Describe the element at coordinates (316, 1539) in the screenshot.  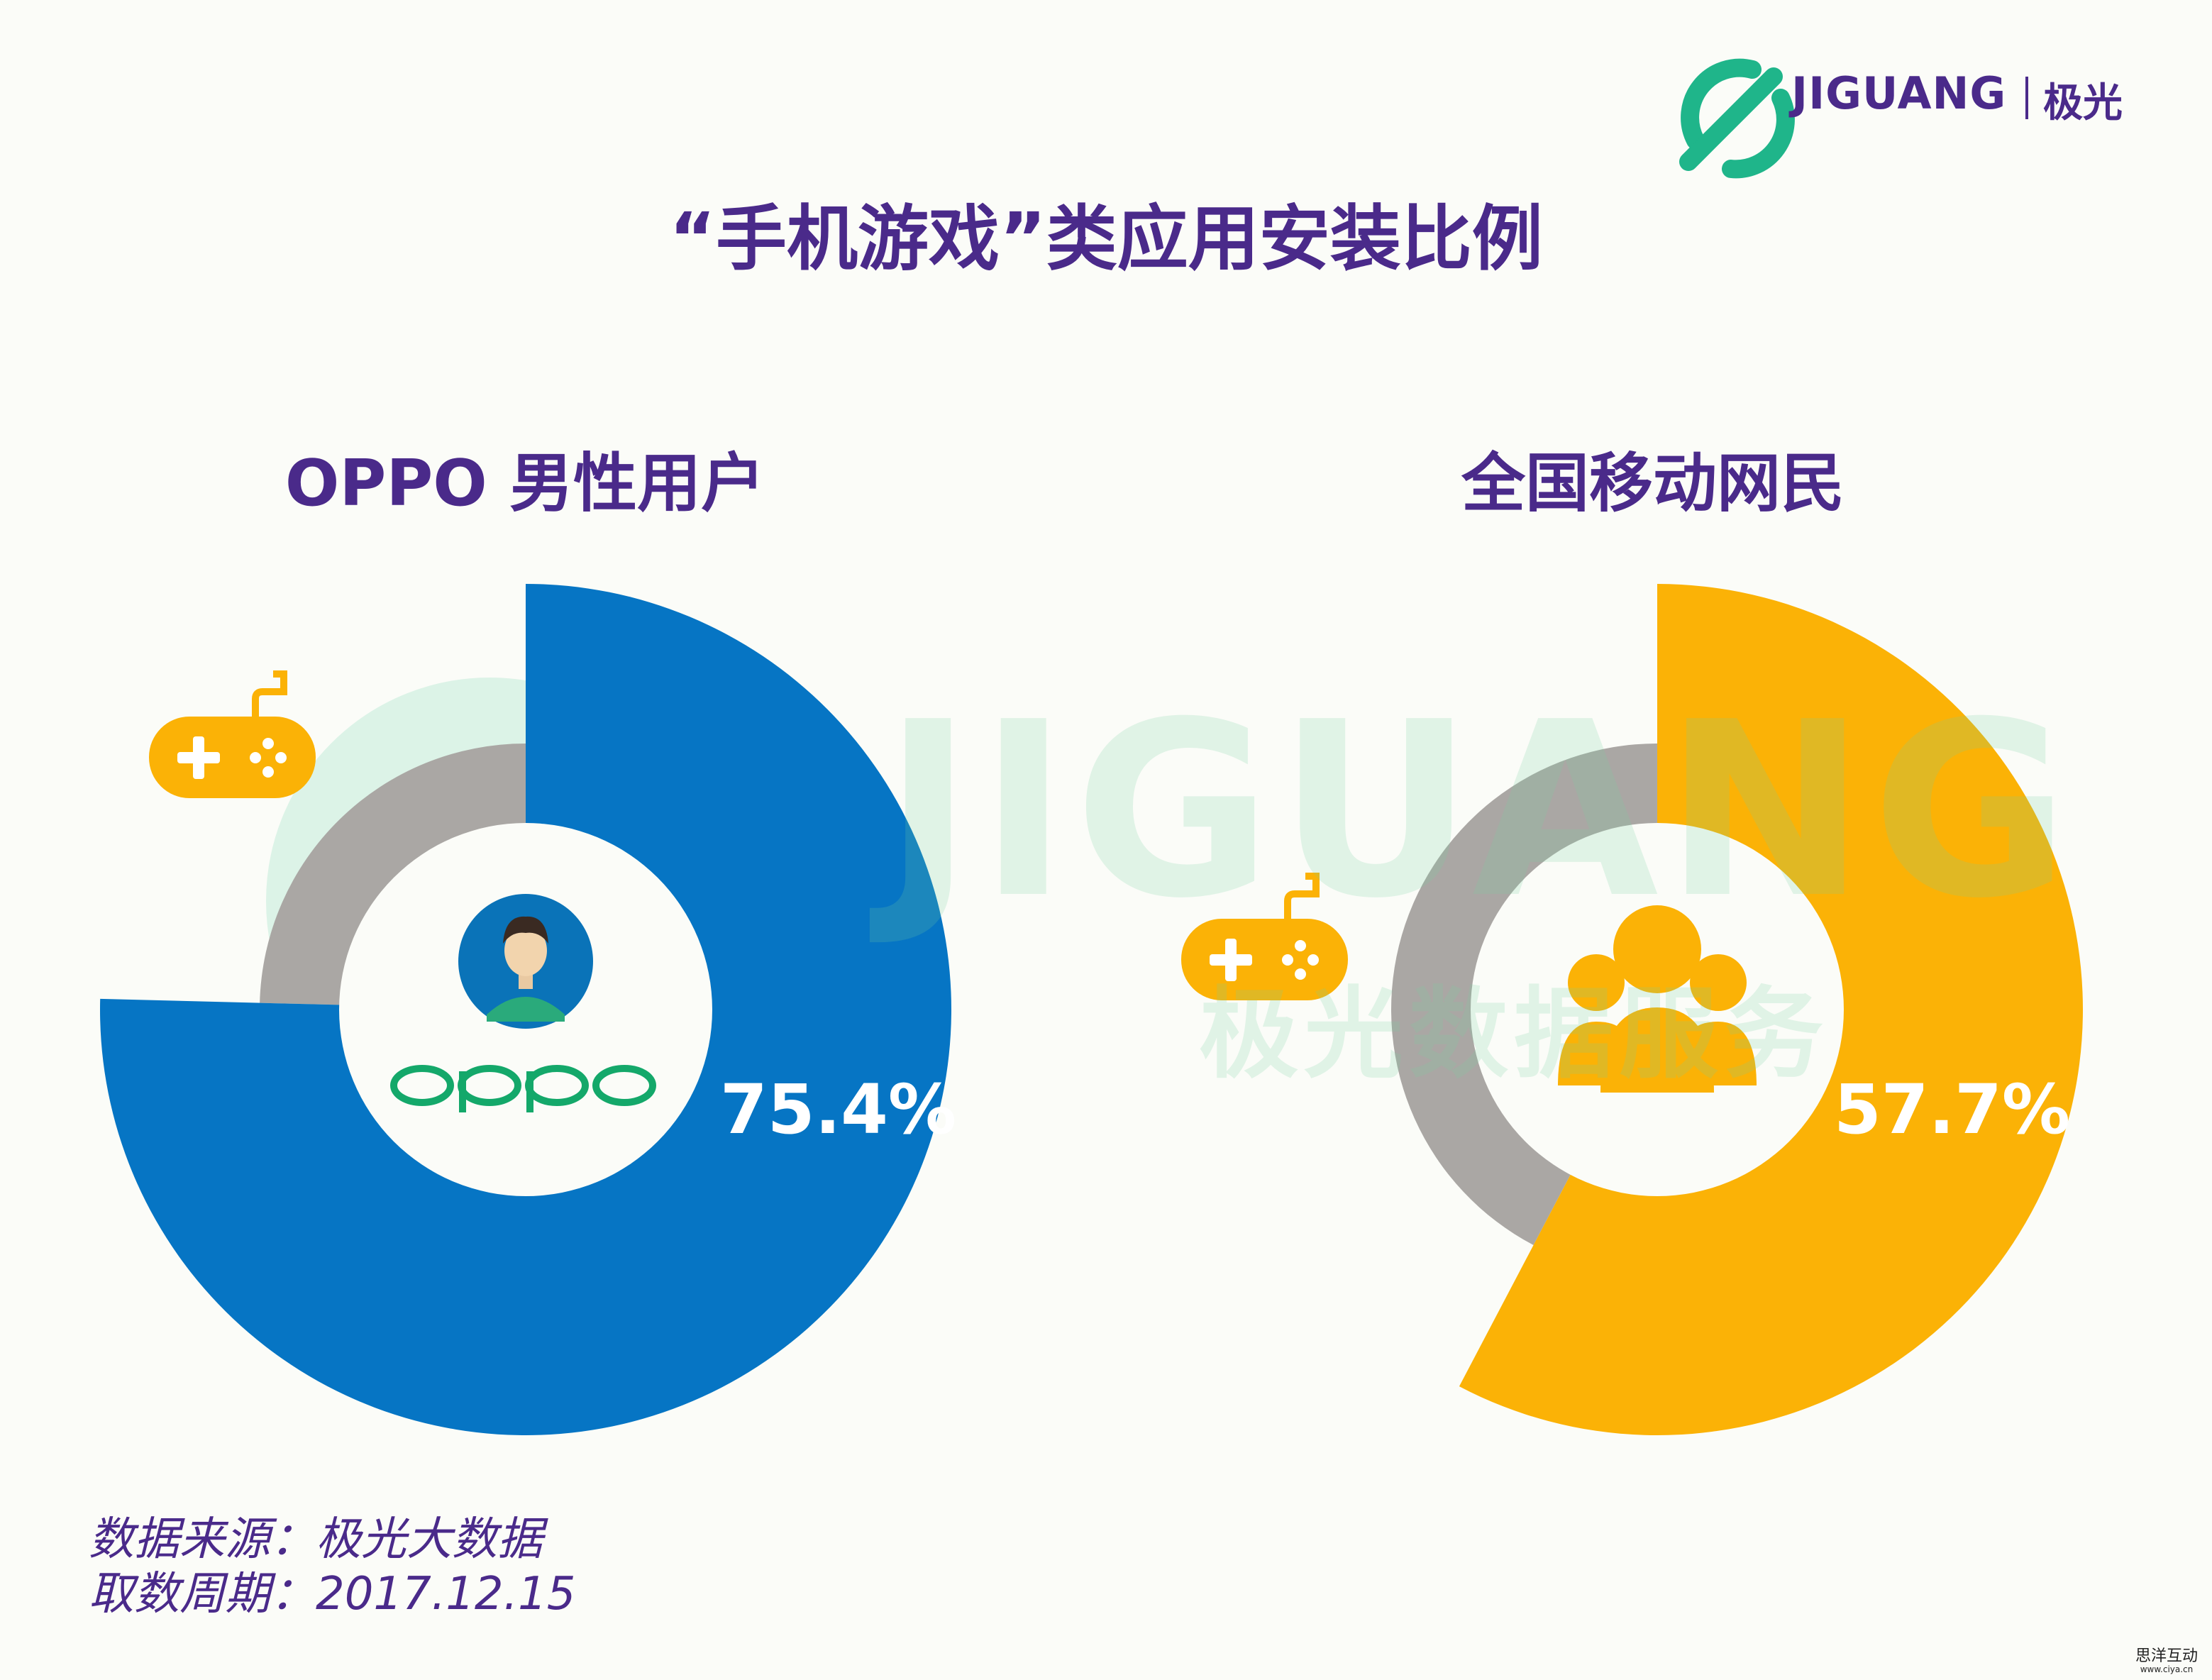
I see `data-source: 数据来源：极光大数据` at that location.